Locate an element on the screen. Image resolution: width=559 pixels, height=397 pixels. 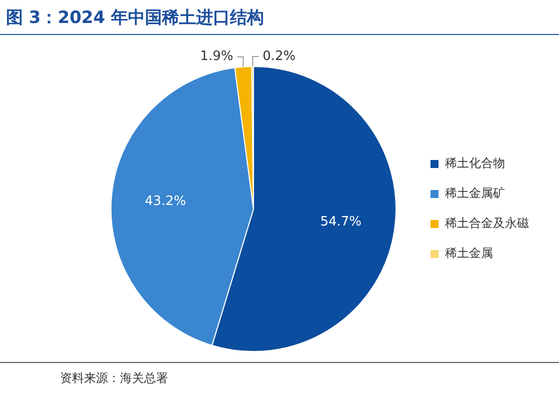
data-label: 43.2% is located at coordinates (165, 202).